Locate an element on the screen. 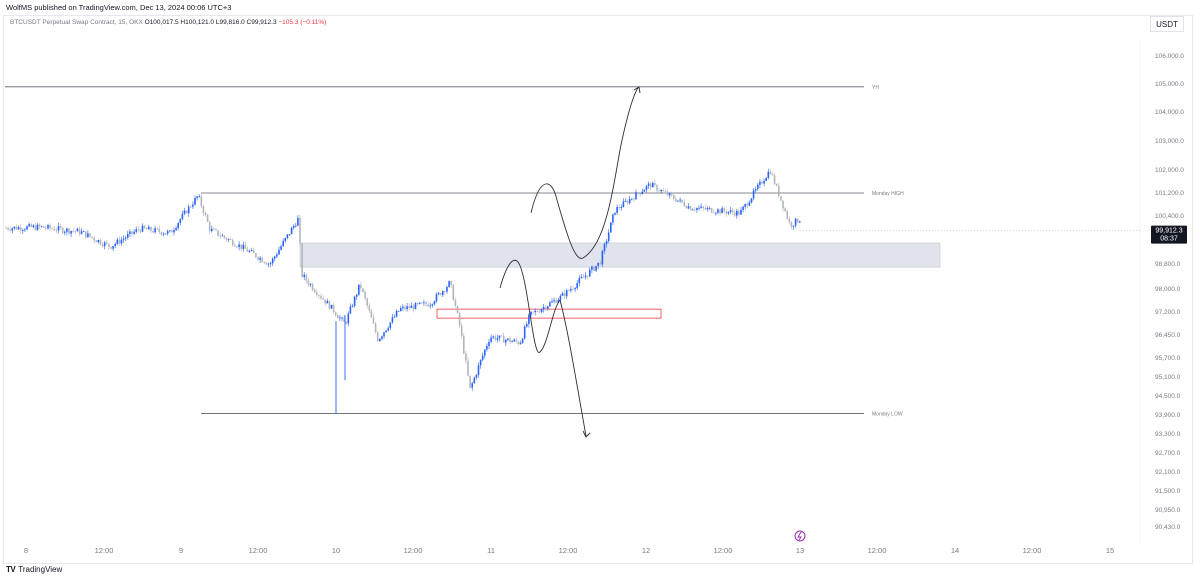  x-tick-label: 14 is located at coordinates (955, 550).